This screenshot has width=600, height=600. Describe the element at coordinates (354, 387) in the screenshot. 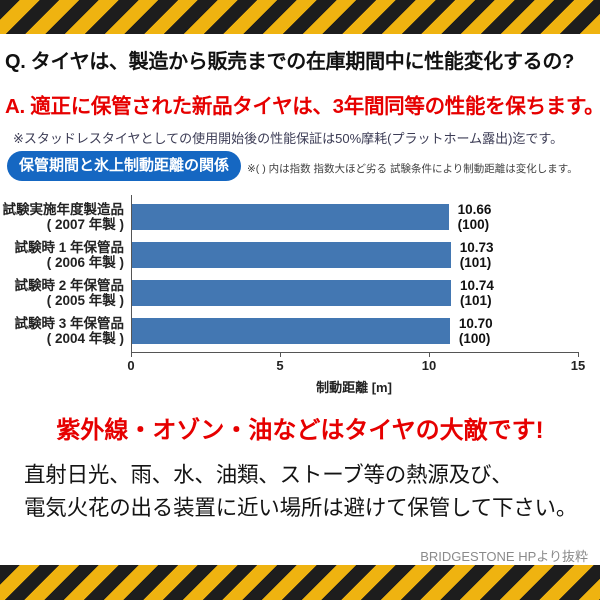

I see `x-axis-title: 制動距離 [m]` at that location.